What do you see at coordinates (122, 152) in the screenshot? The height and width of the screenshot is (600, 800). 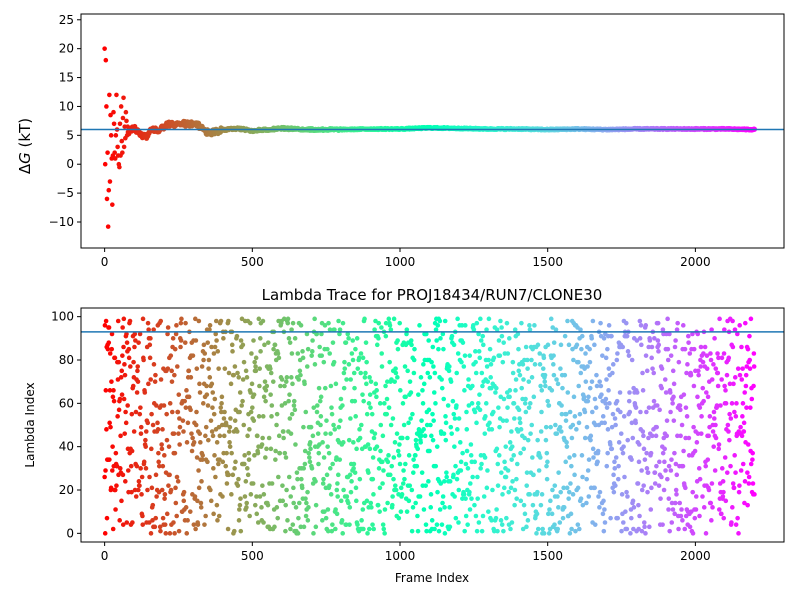 I see `delta-g-point` at bounding box center [122, 152].